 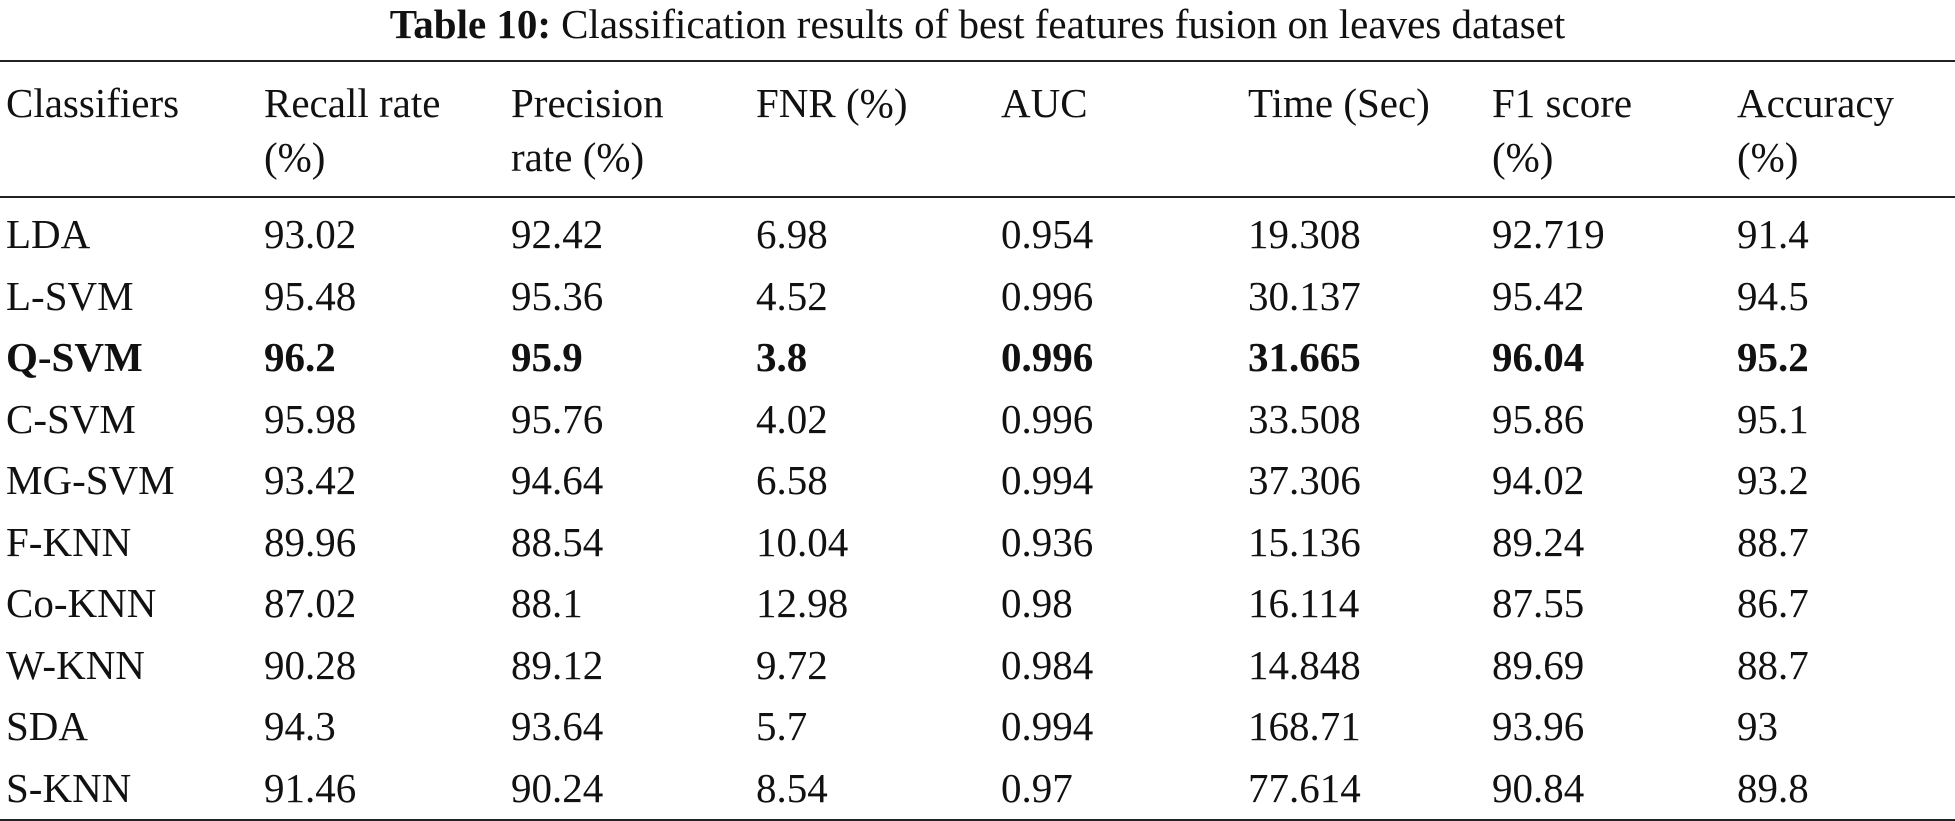 I want to click on column-header-line: Time (Sec), so click(x=1339, y=103).